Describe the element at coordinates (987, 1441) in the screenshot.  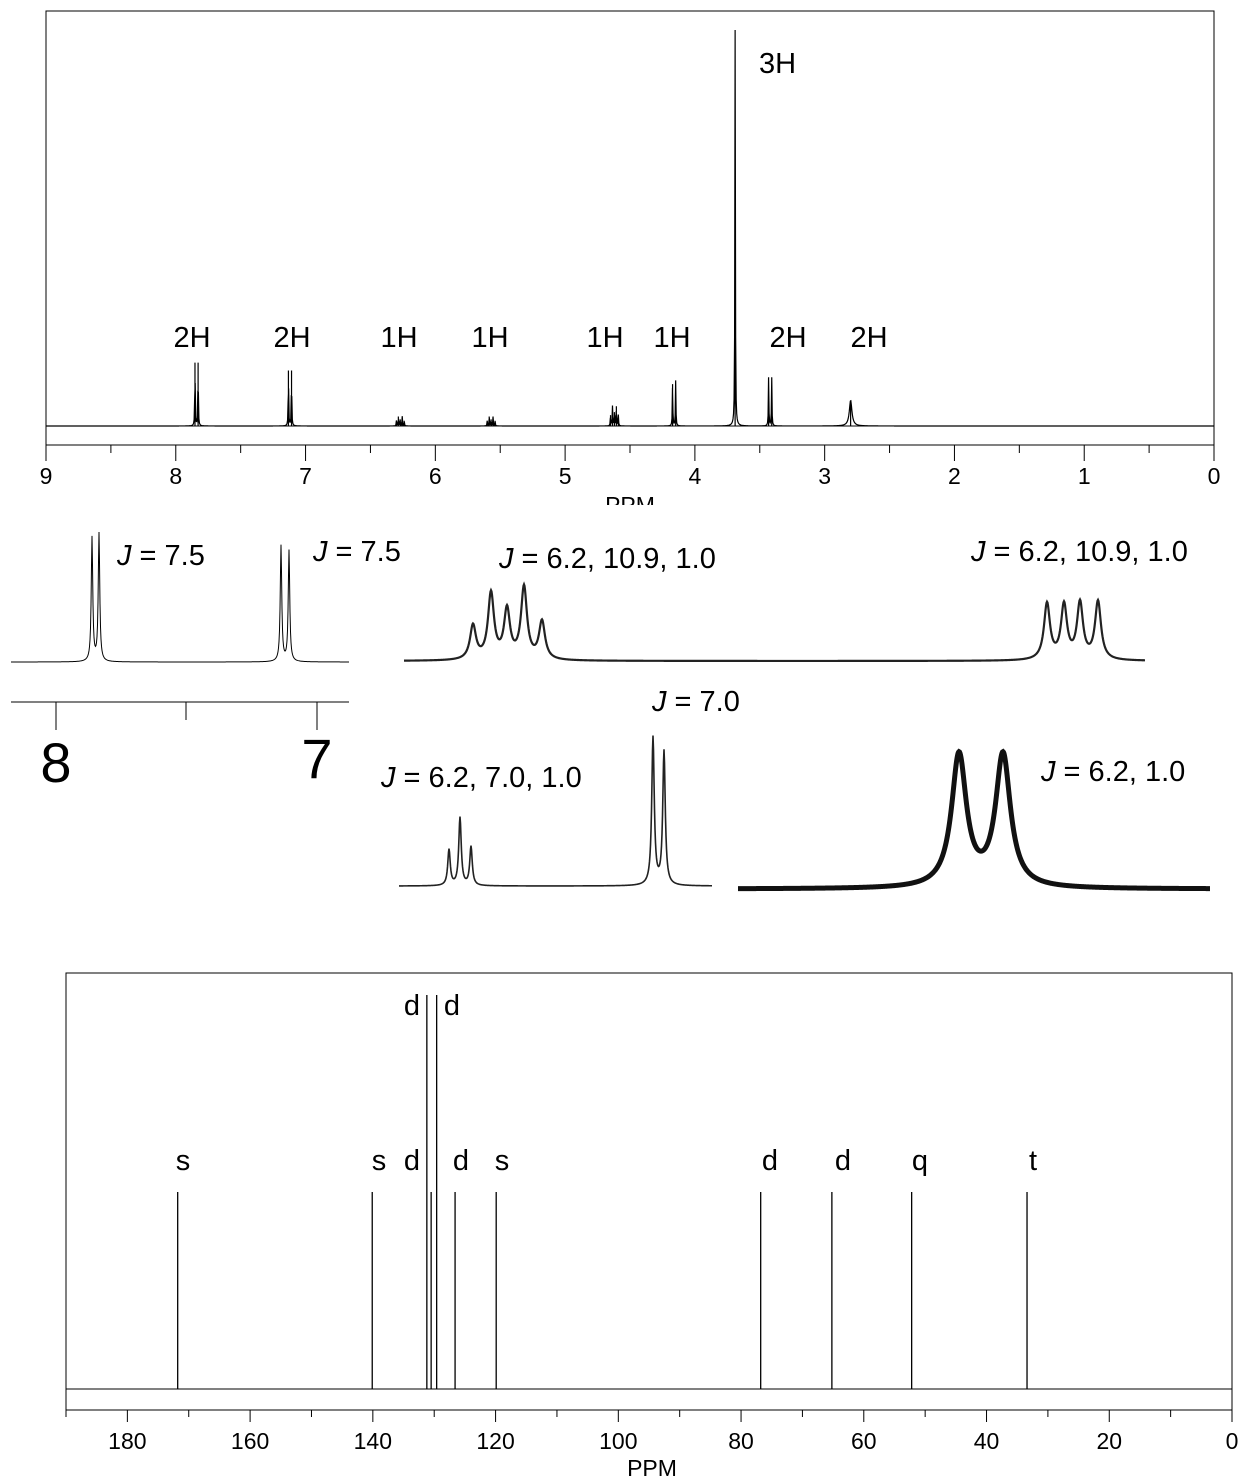
I see `c13-tick-label: 40` at that location.